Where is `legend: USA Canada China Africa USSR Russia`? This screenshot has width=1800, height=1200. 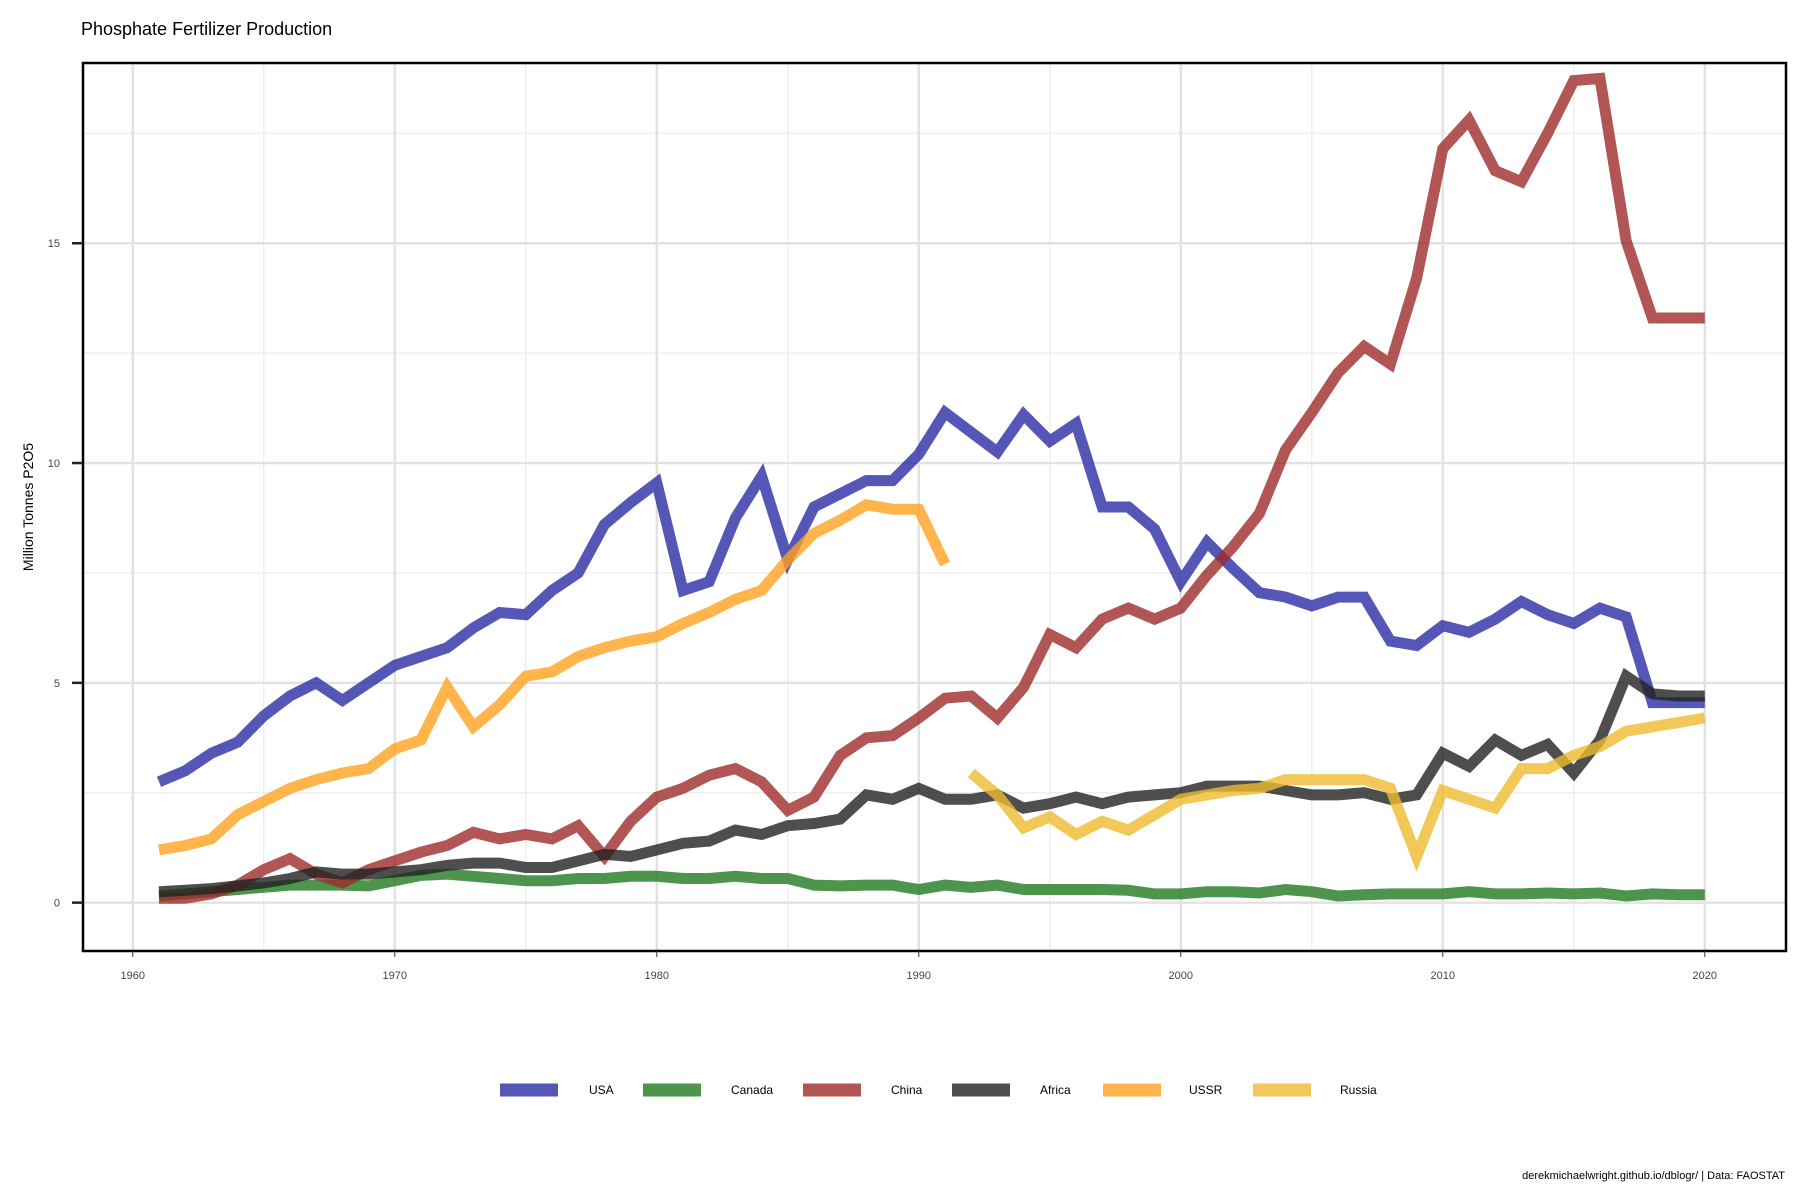
legend: USA Canada China Africa USSR Russia is located at coordinates (938, 1090).